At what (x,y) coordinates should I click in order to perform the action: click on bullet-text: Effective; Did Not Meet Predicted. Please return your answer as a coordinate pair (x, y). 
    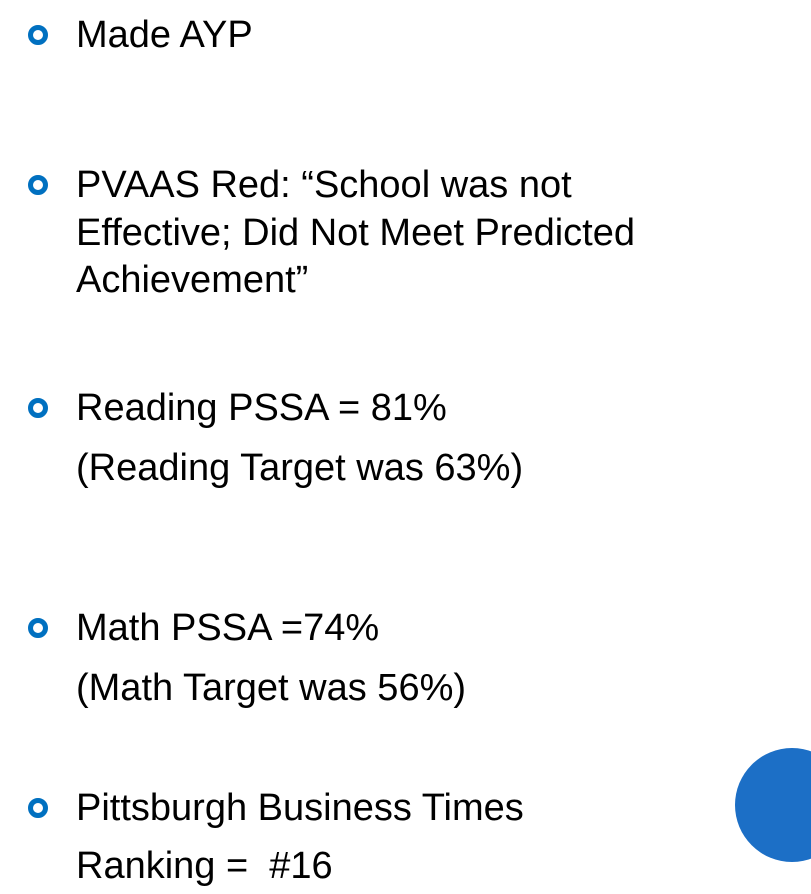
    Looking at the image, I should click on (355, 233).